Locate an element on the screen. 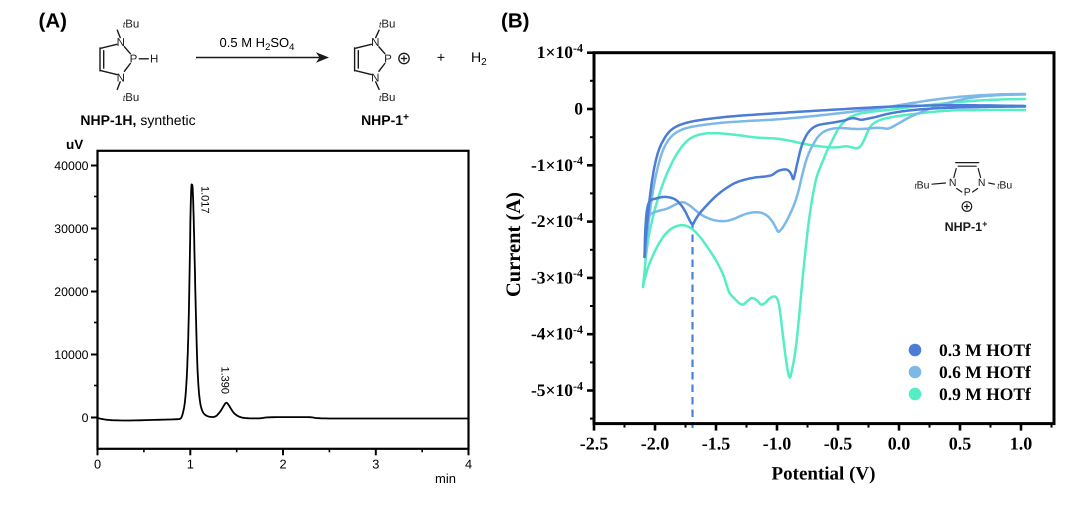 The image size is (1070, 524). svg-text: (A) is located at coordinates (53, 21).